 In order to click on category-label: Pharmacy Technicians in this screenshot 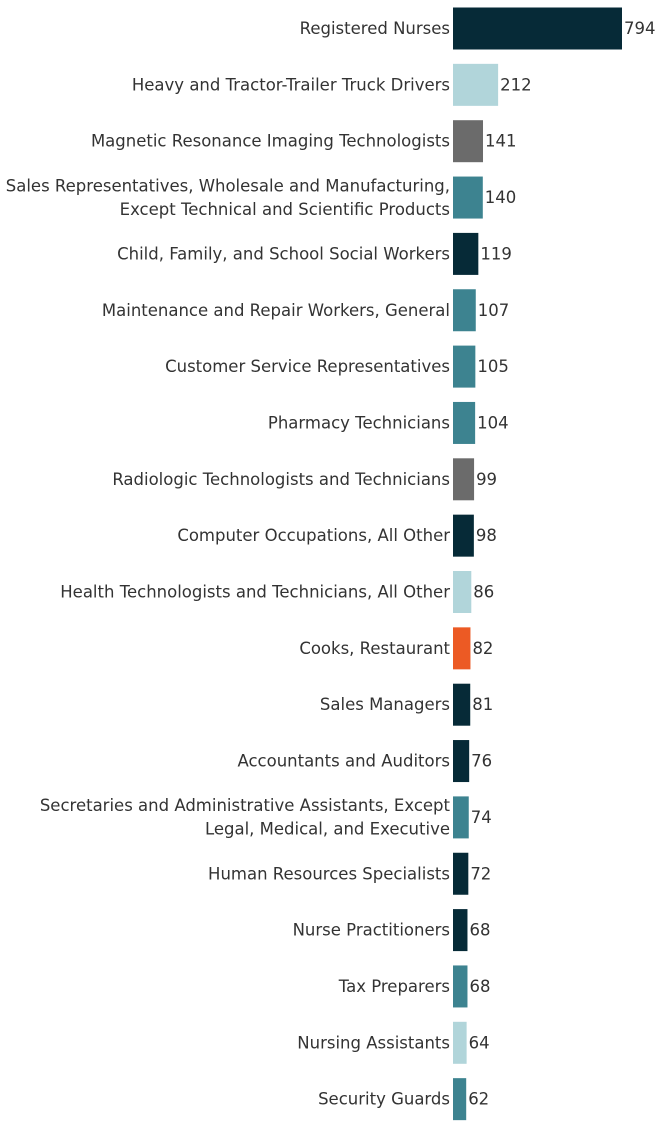, I will do `click(359, 422)`.